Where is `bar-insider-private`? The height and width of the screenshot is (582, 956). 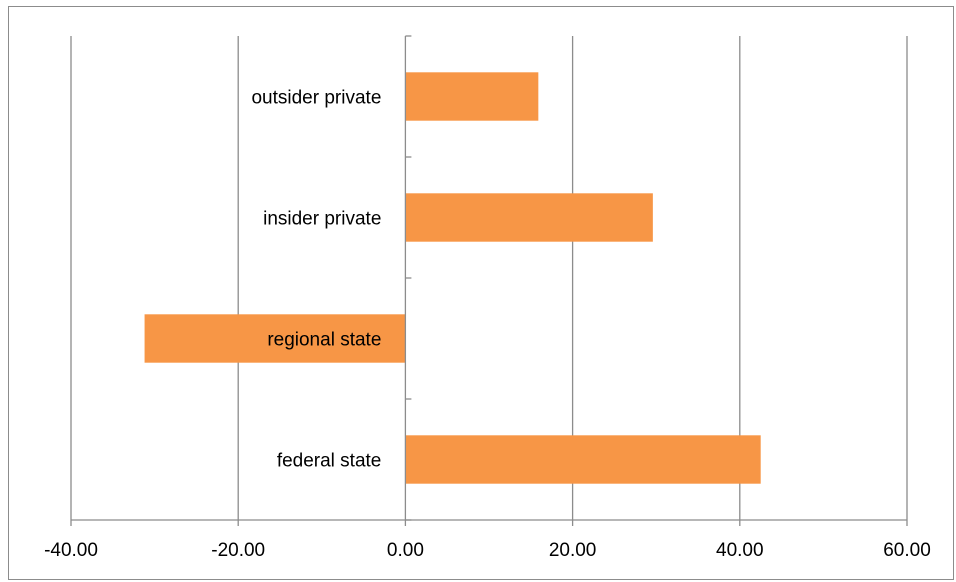 bar-insider-private is located at coordinates (529, 217).